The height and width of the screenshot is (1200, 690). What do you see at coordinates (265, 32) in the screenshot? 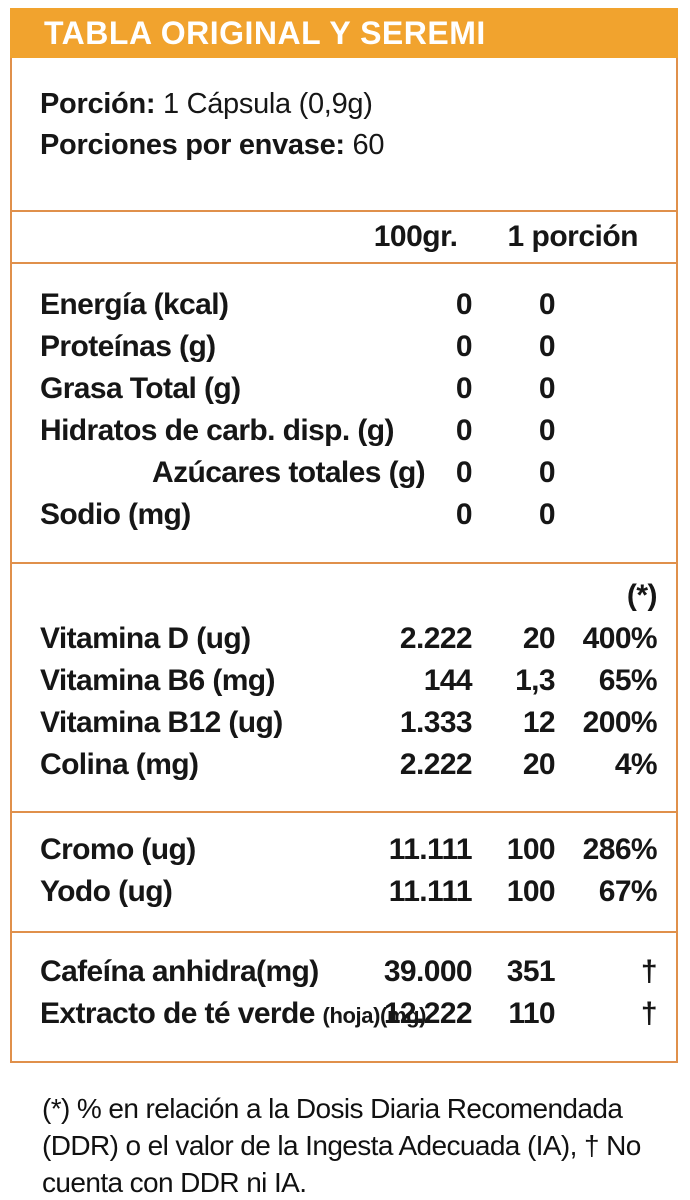
I see `page-title: TABLA ORIGINAL Y SEREMI` at bounding box center [265, 32].